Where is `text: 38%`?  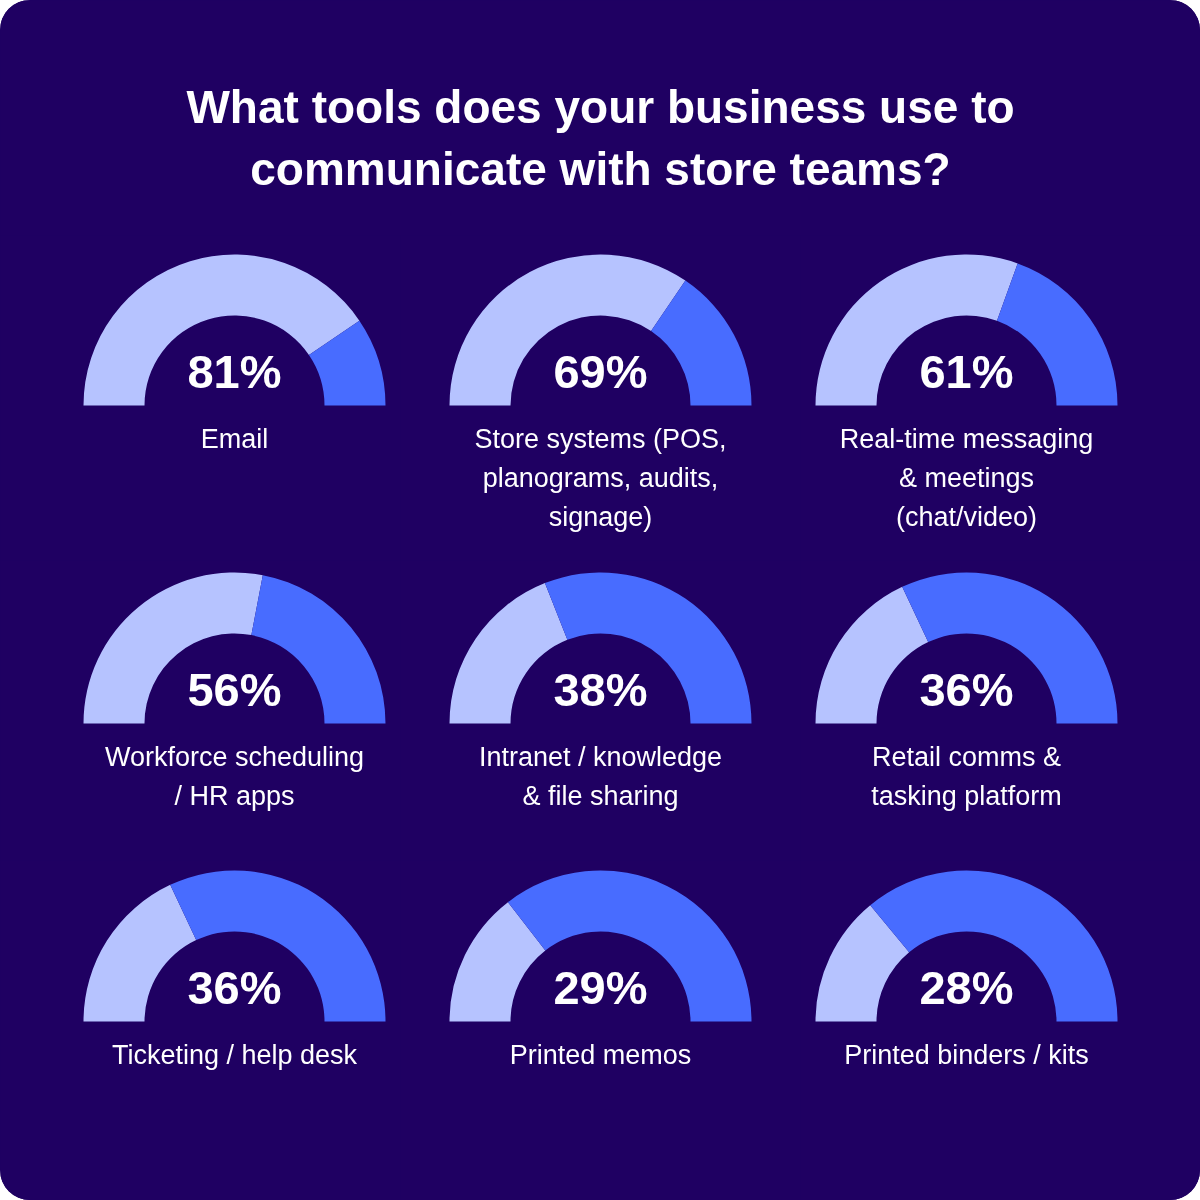
text: 38% is located at coordinates (600, 689).